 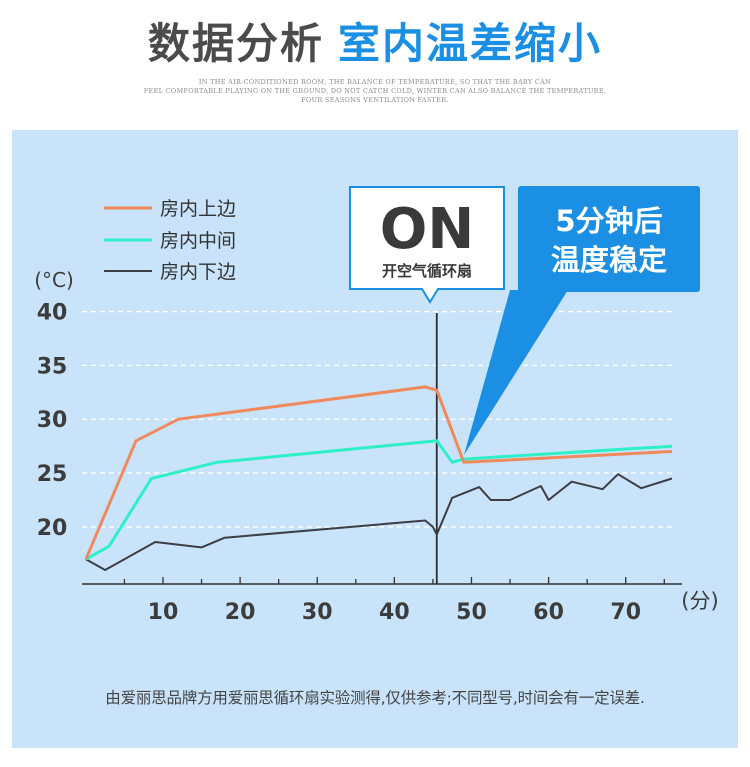 What do you see at coordinates (52, 474) in the screenshot?
I see `y-tick-label: 25` at bounding box center [52, 474].